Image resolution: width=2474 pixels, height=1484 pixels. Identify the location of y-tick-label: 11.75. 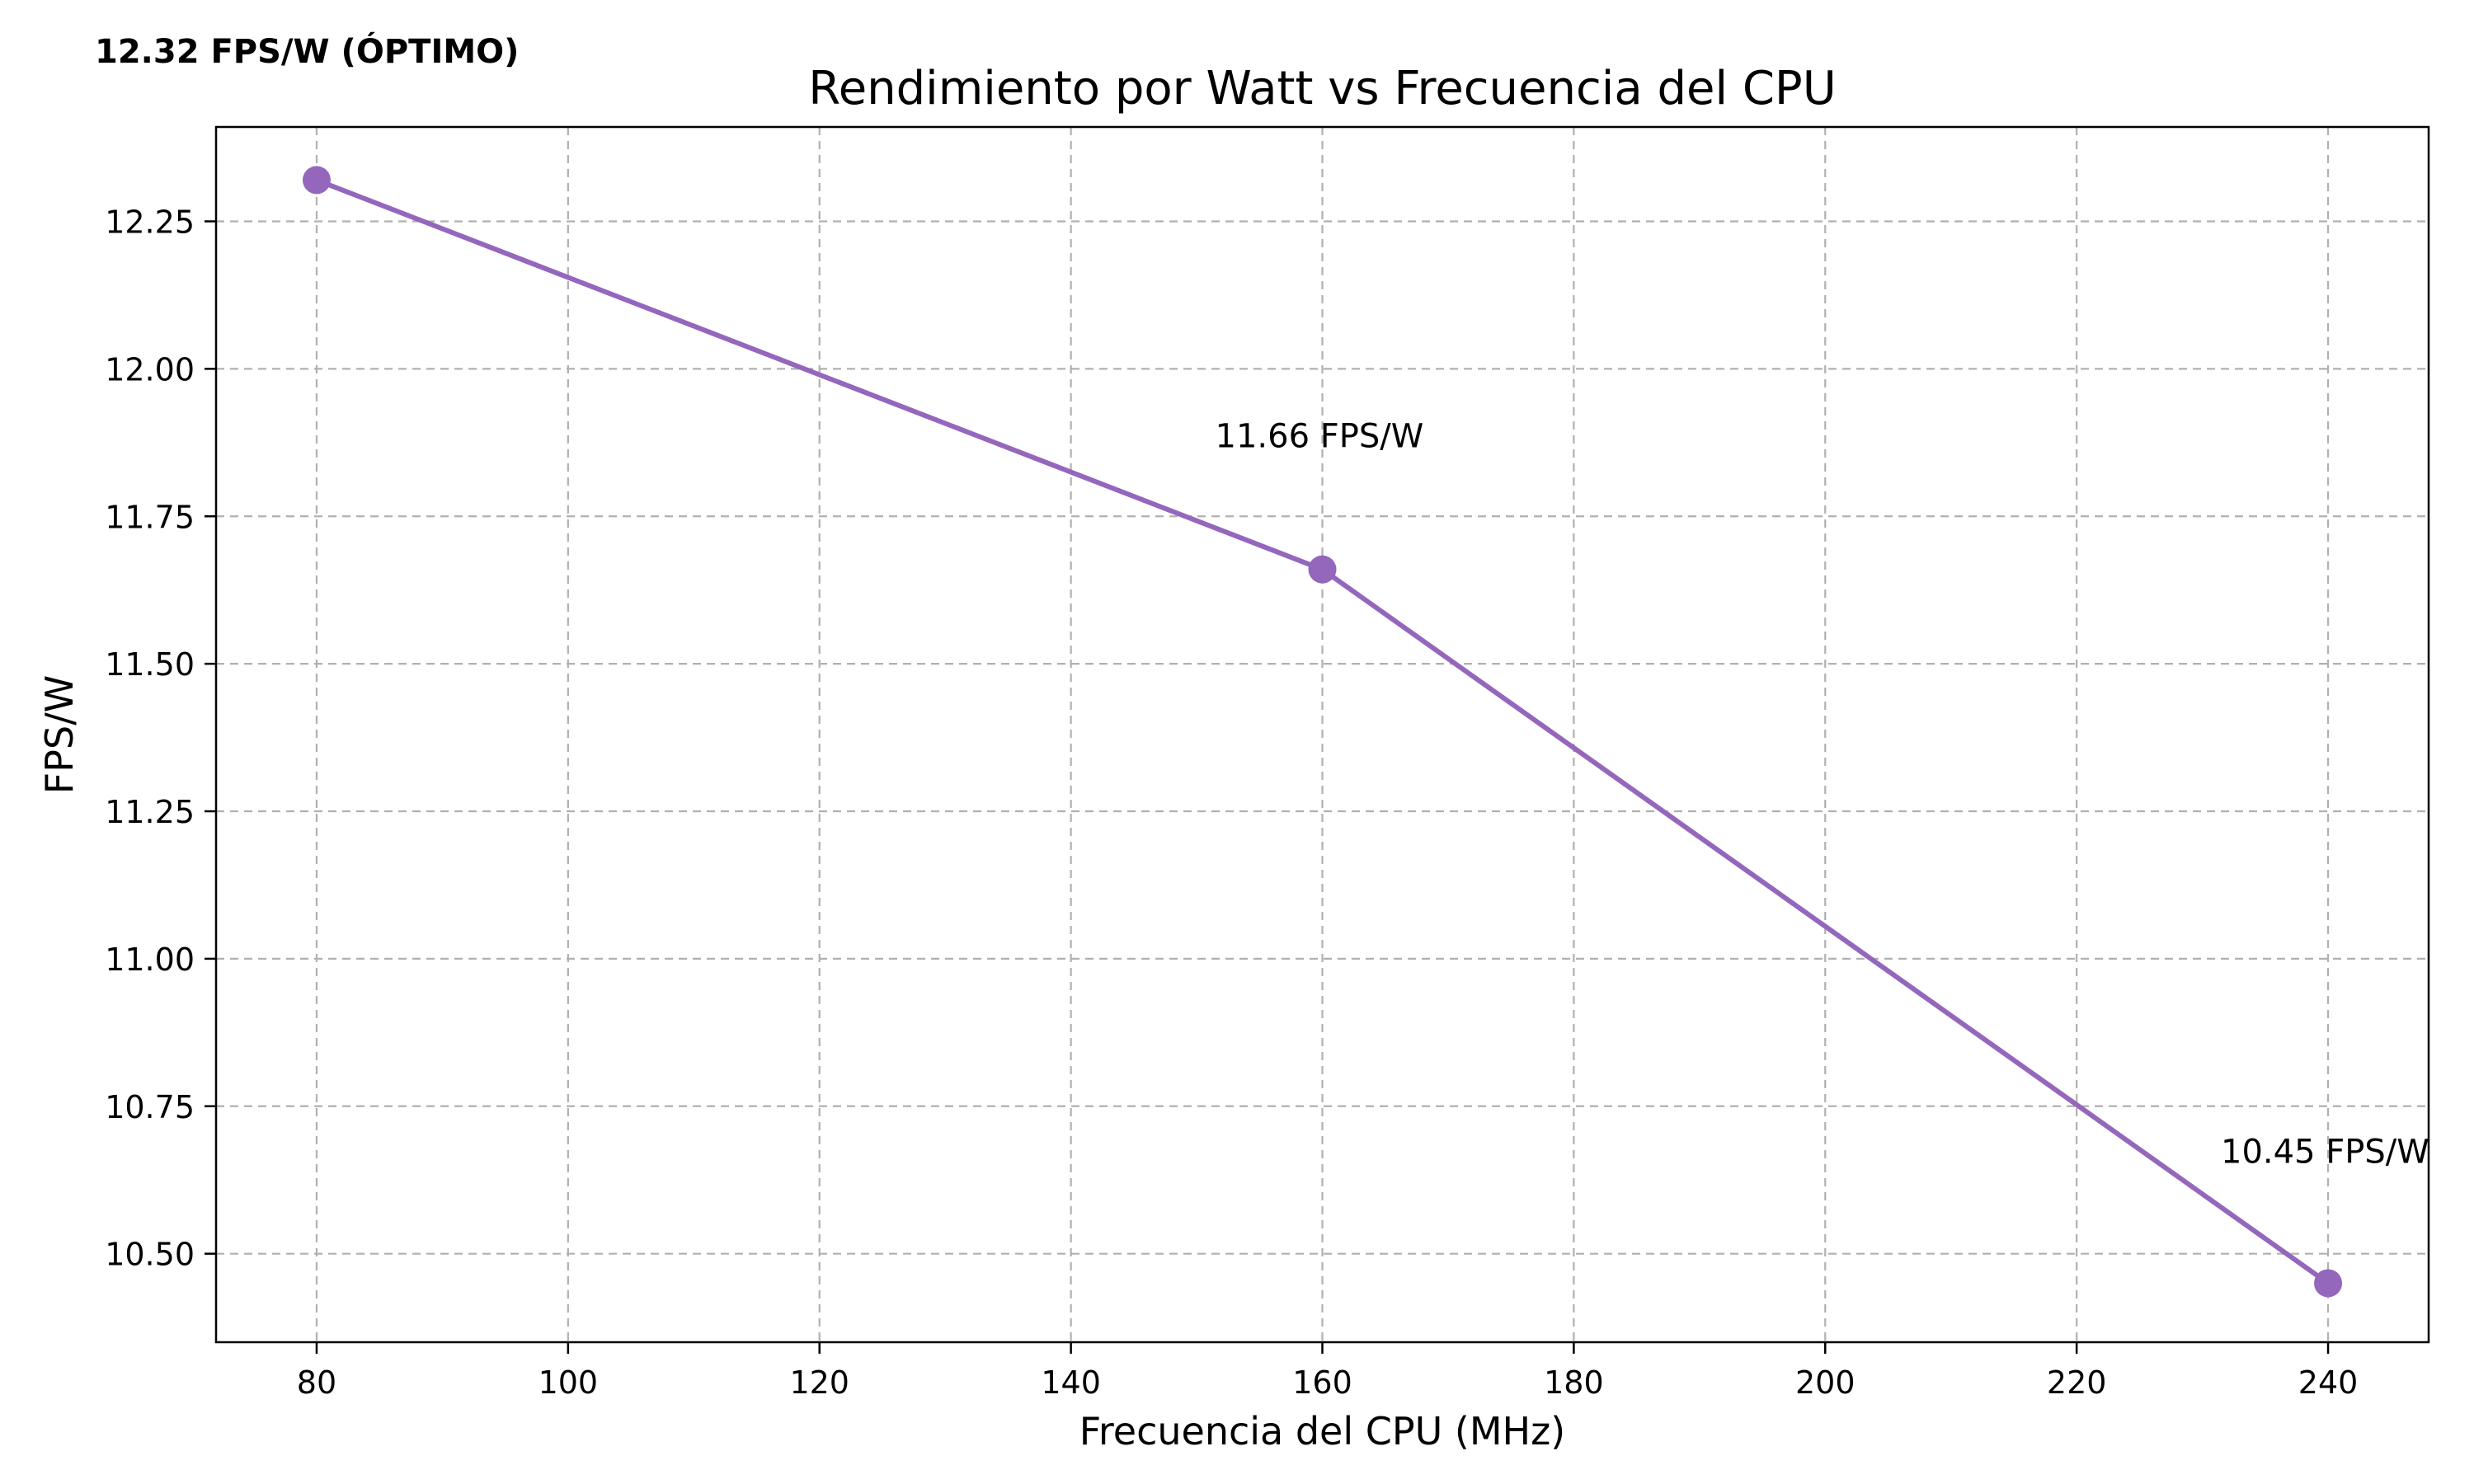
(150, 517).